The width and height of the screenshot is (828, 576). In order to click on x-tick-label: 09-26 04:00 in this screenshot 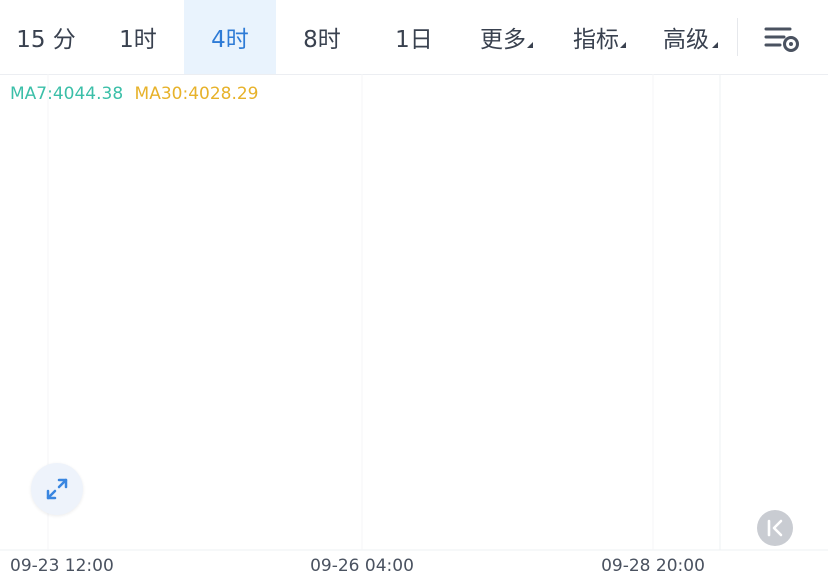, I will do `click(362, 566)`.